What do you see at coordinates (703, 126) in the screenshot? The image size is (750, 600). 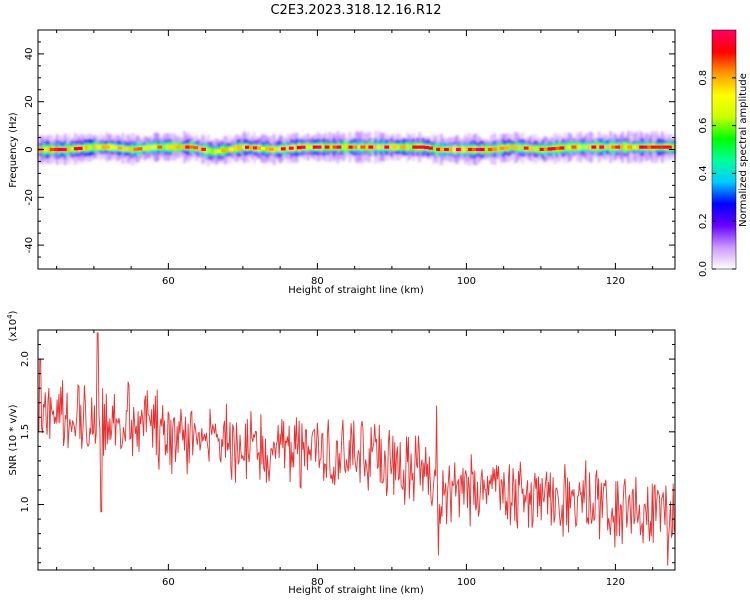 I see `colorbar-tick-label: 0.6` at bounding box center [703, 126].